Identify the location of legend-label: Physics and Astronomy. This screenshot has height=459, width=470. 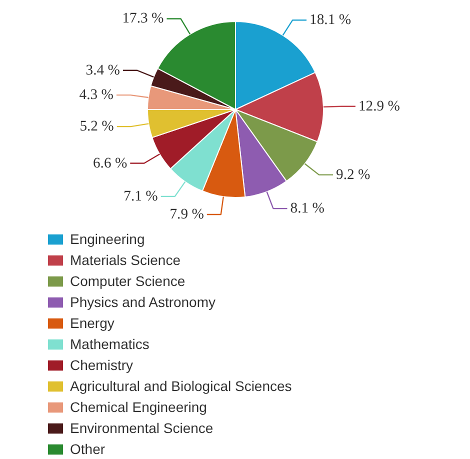
(143, 302).